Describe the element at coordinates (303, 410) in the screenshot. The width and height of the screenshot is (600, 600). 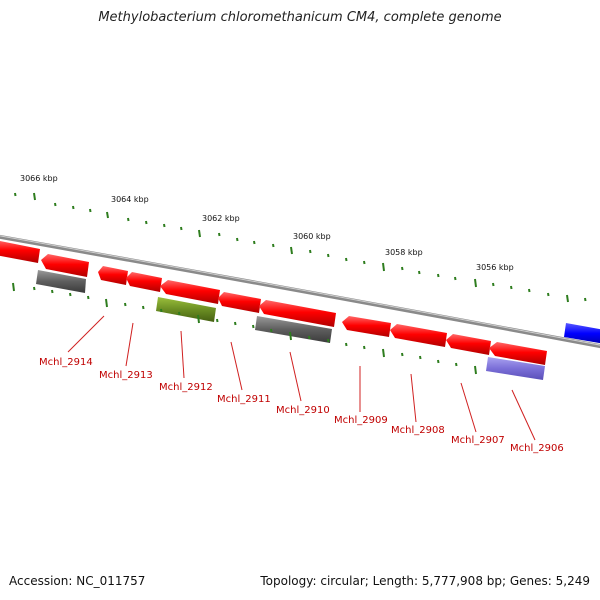
I see `gene-label-mchl-2910: Mchl_2910` at that location.